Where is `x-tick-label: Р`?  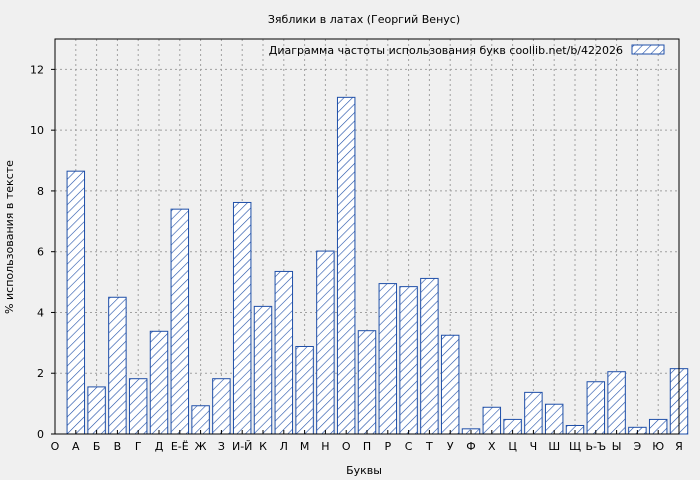
x-tick-label: Р is located at coordinates (387, 446).